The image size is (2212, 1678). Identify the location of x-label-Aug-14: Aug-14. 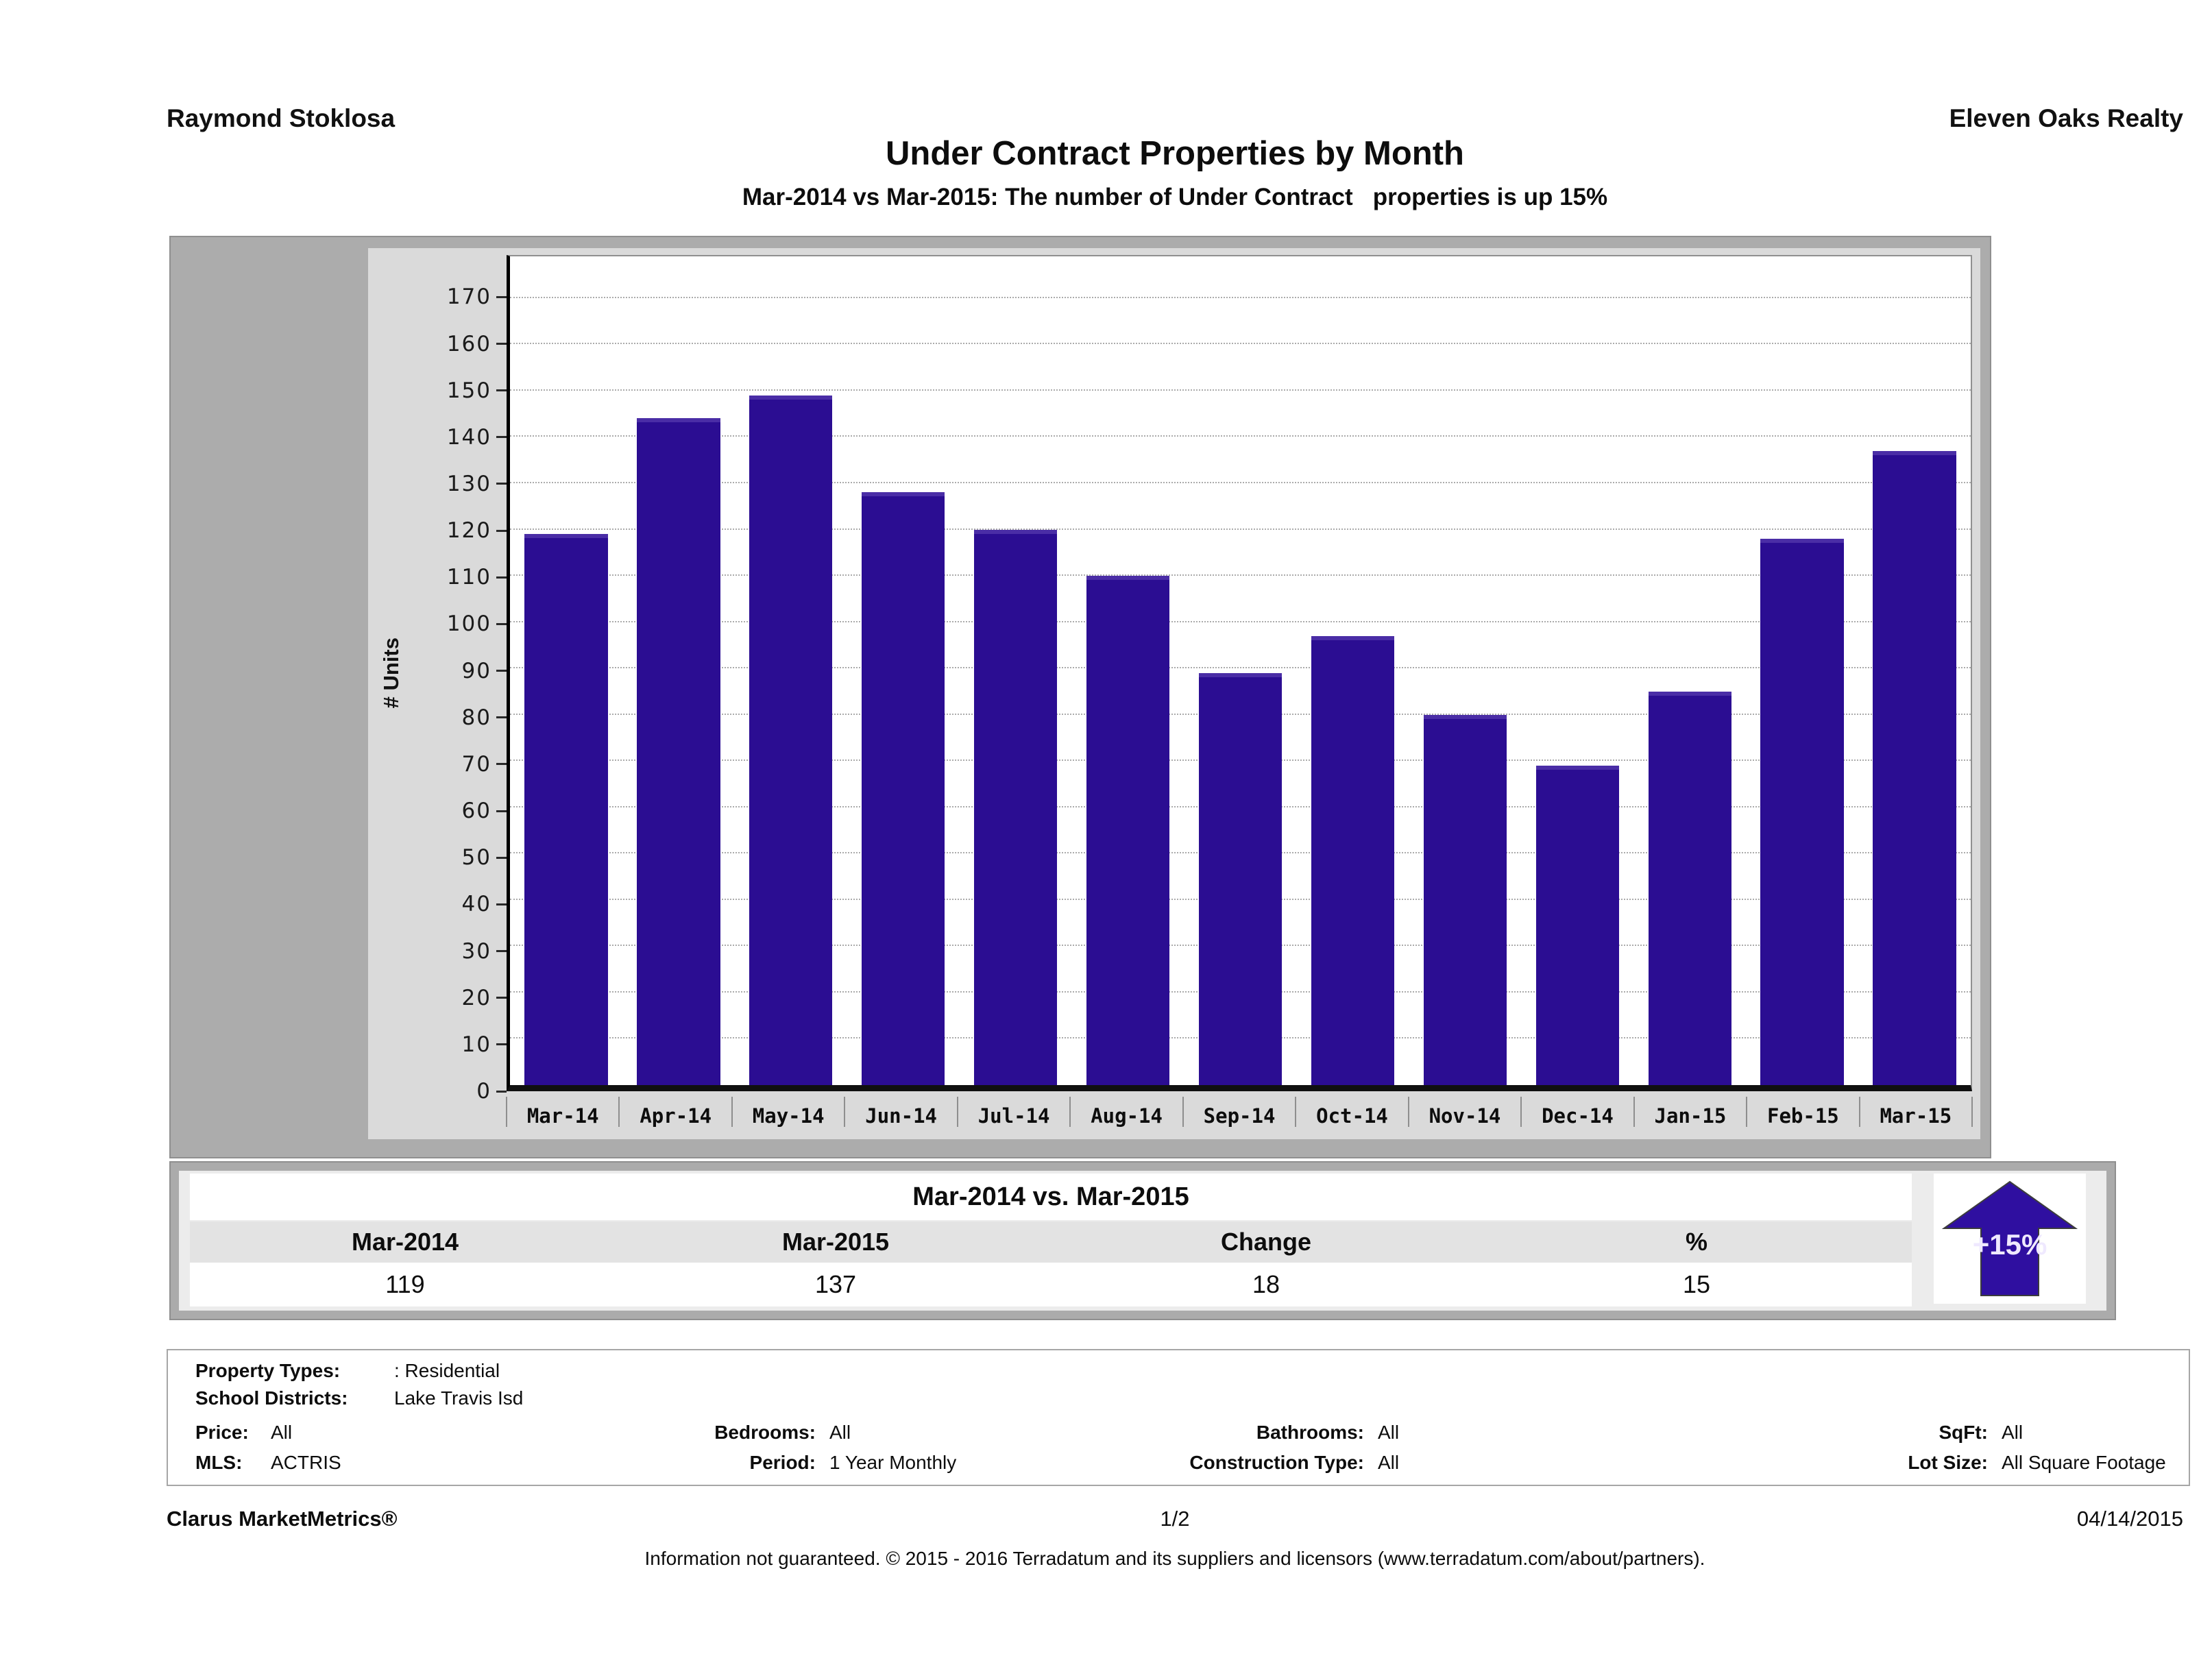
(1127, 1116).